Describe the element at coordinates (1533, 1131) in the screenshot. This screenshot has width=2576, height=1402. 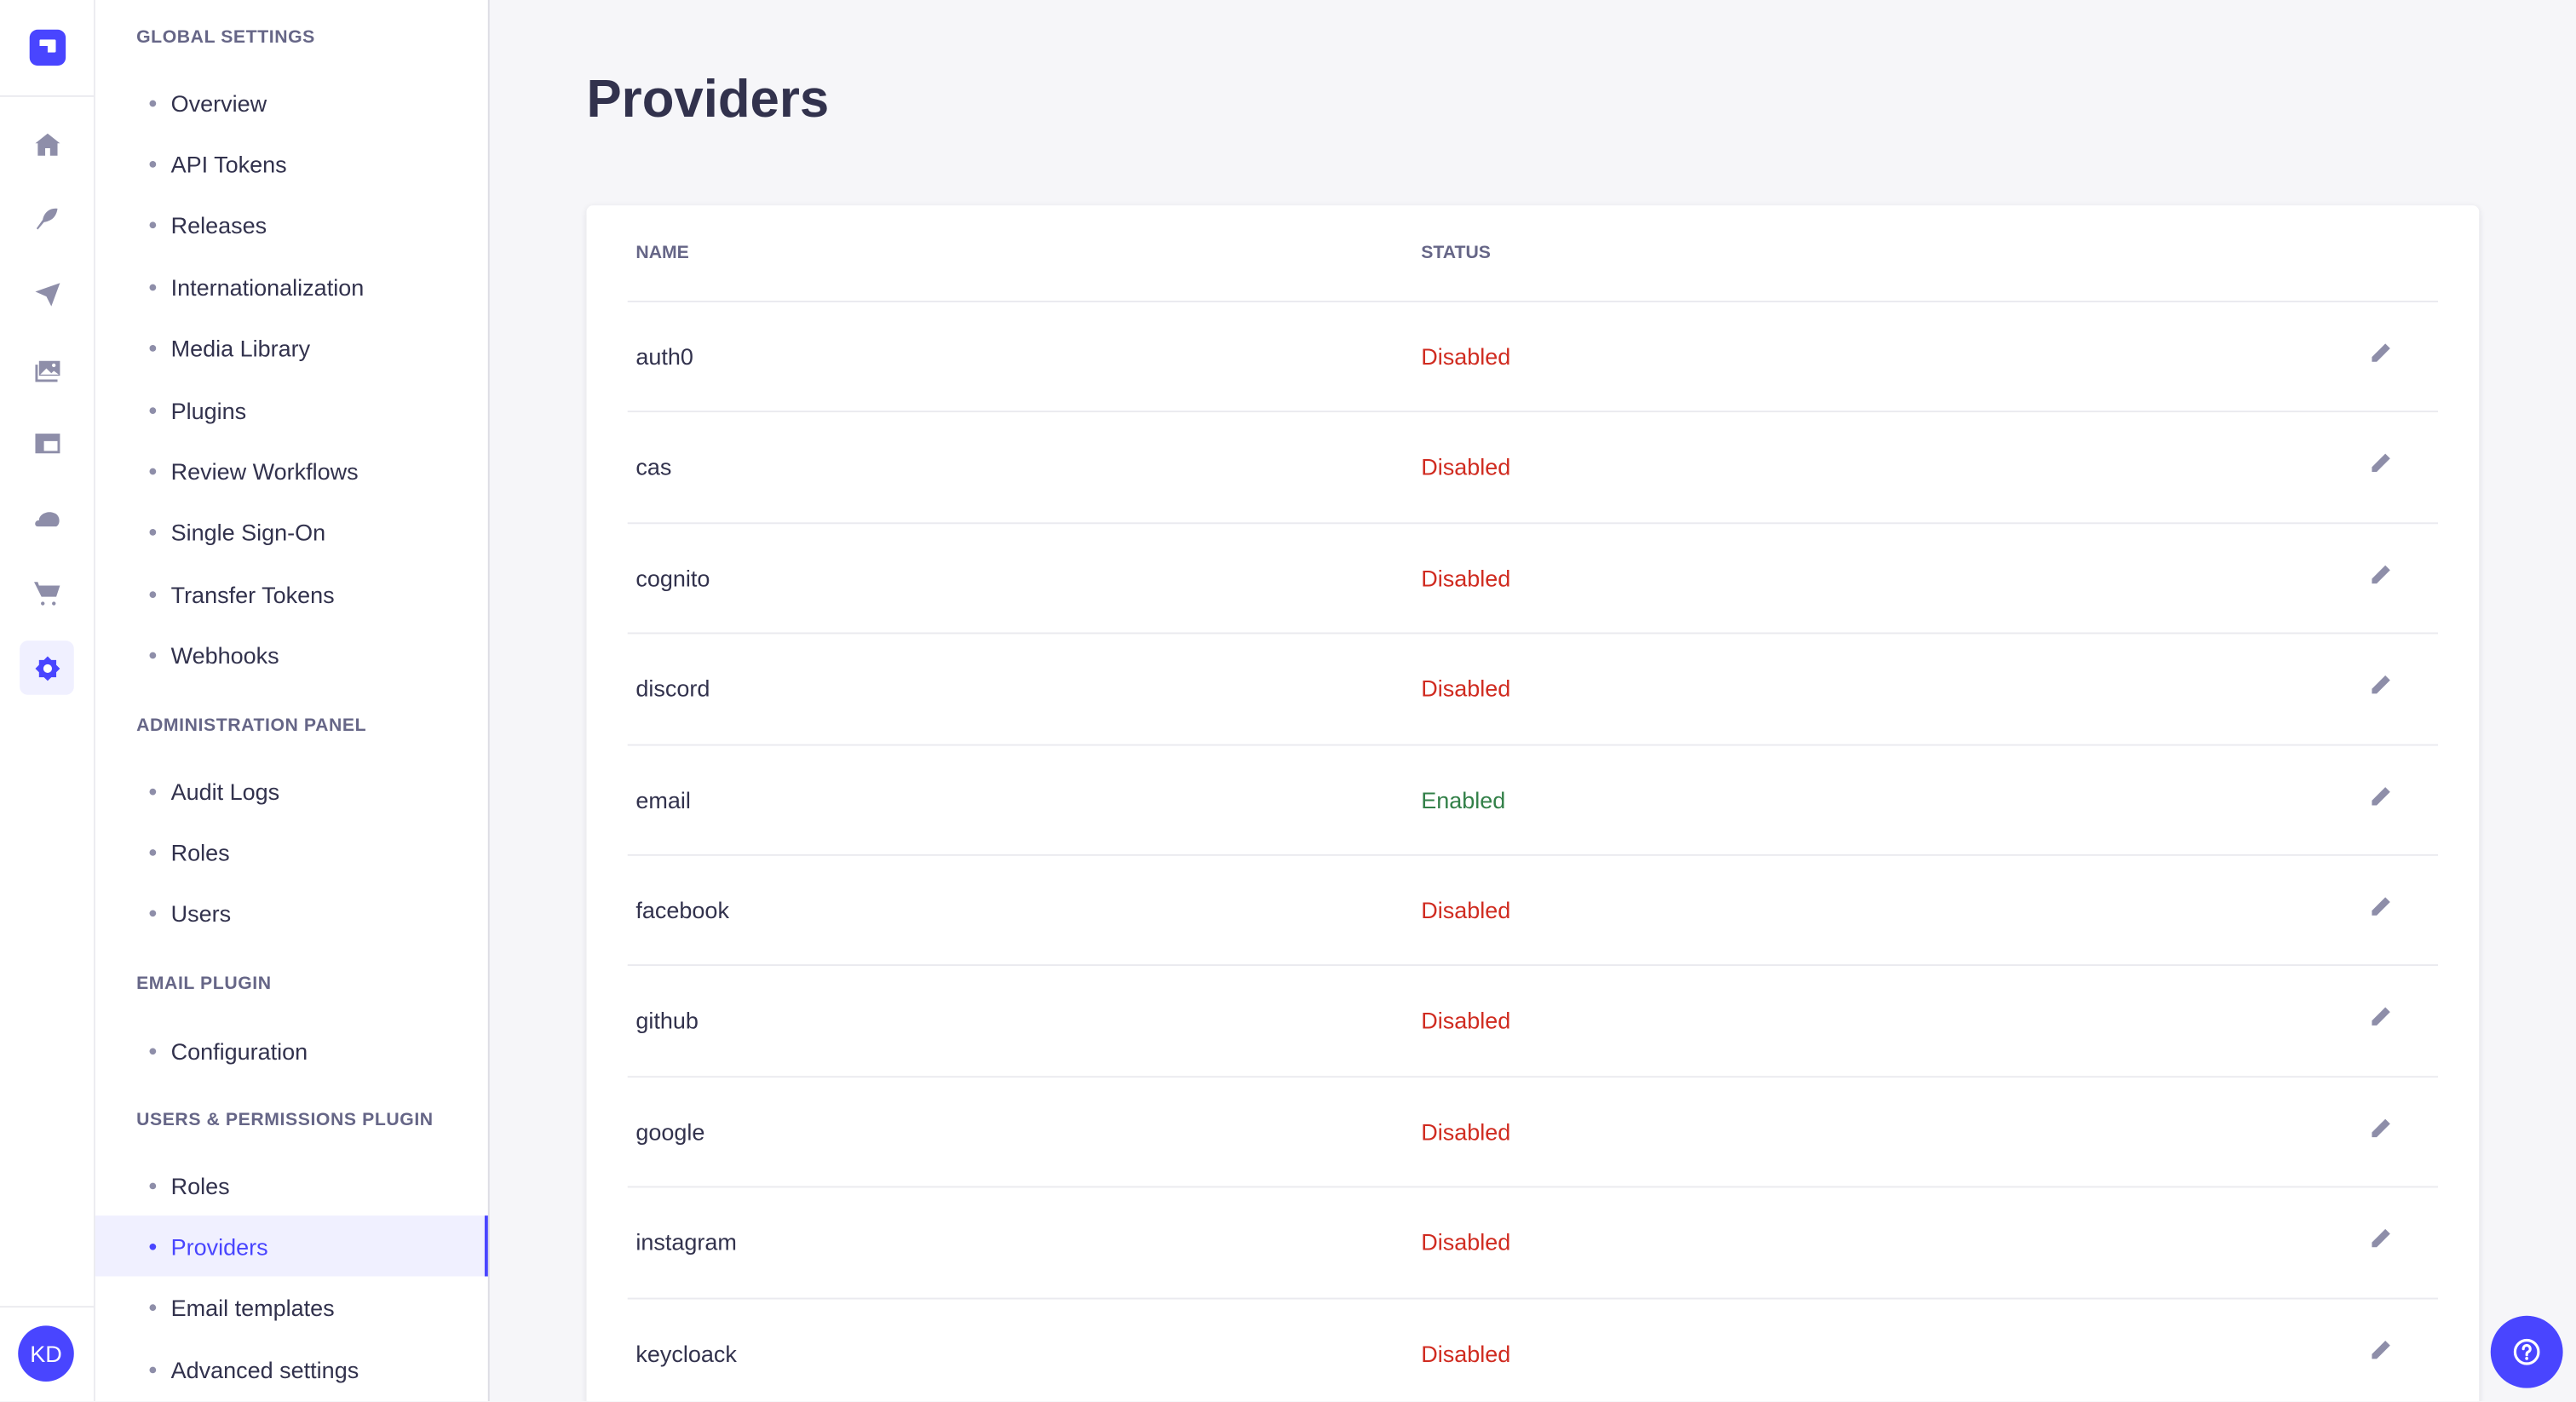
I see `table-row: google Disabled` at that location.